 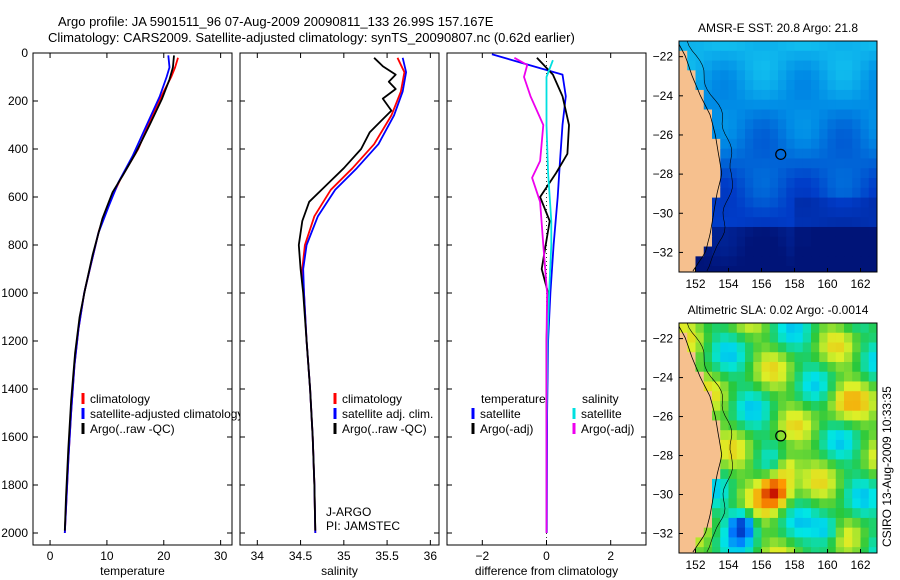 I want to click on sst_map-ytick-label-0: −22, so click(x=663, y=57).